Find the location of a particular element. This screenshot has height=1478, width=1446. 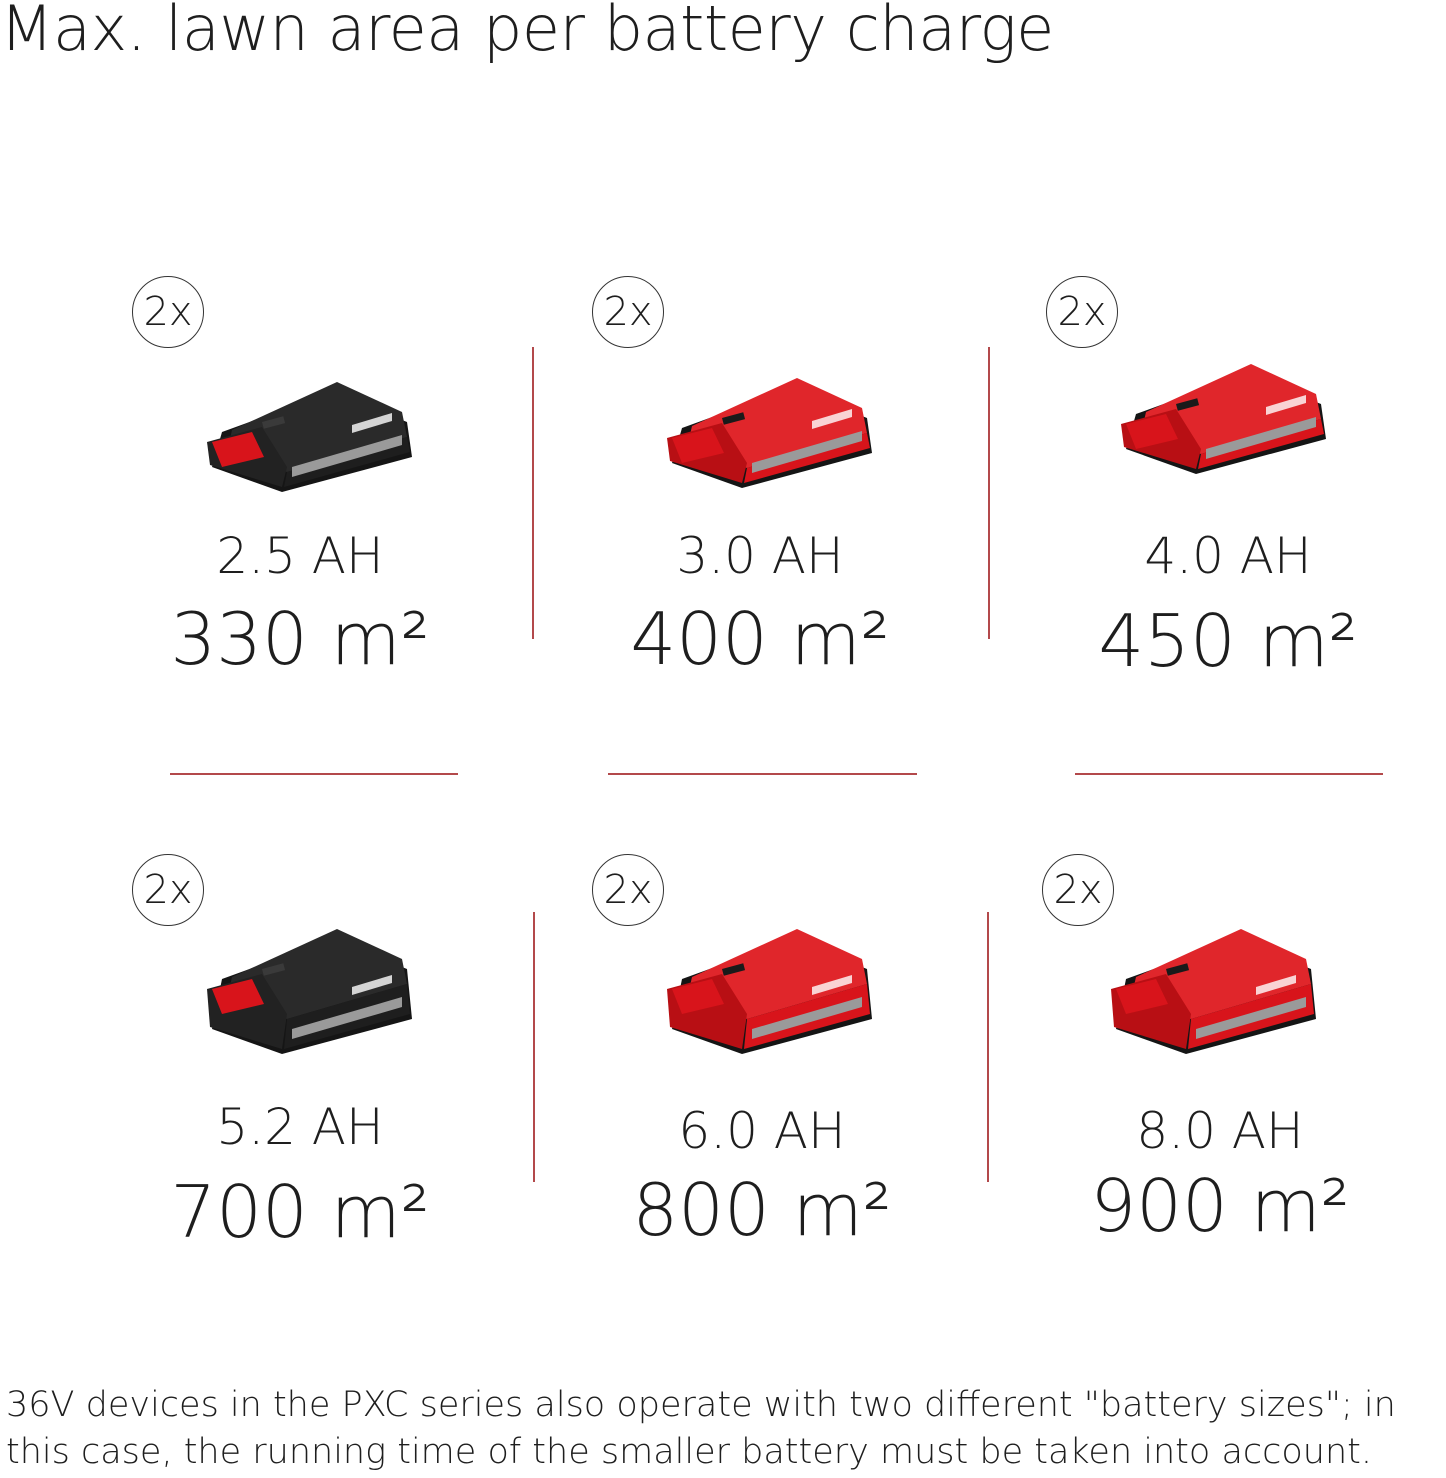

battery-card: 2x 6.0 AH 800 m² is located at coordinates (762, 1062).